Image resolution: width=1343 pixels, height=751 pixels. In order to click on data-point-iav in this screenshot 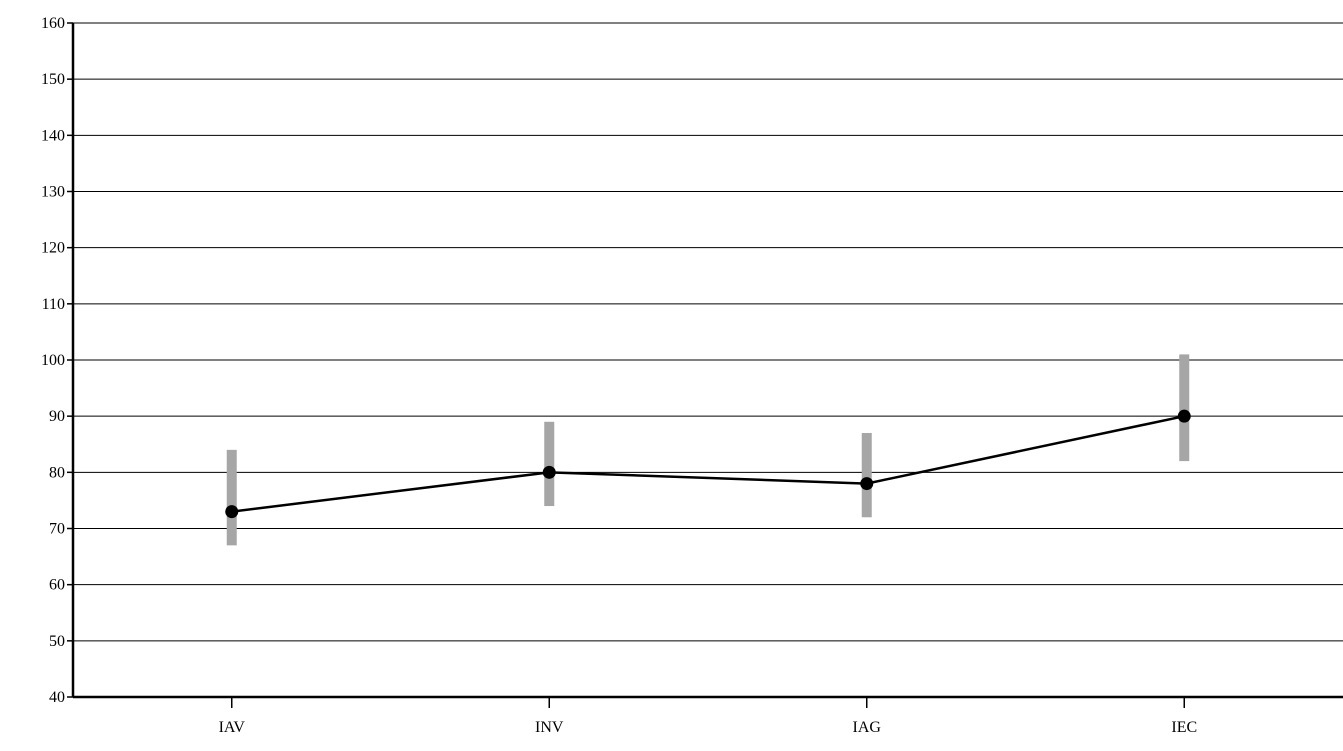, I will do `click(232, 512)`.